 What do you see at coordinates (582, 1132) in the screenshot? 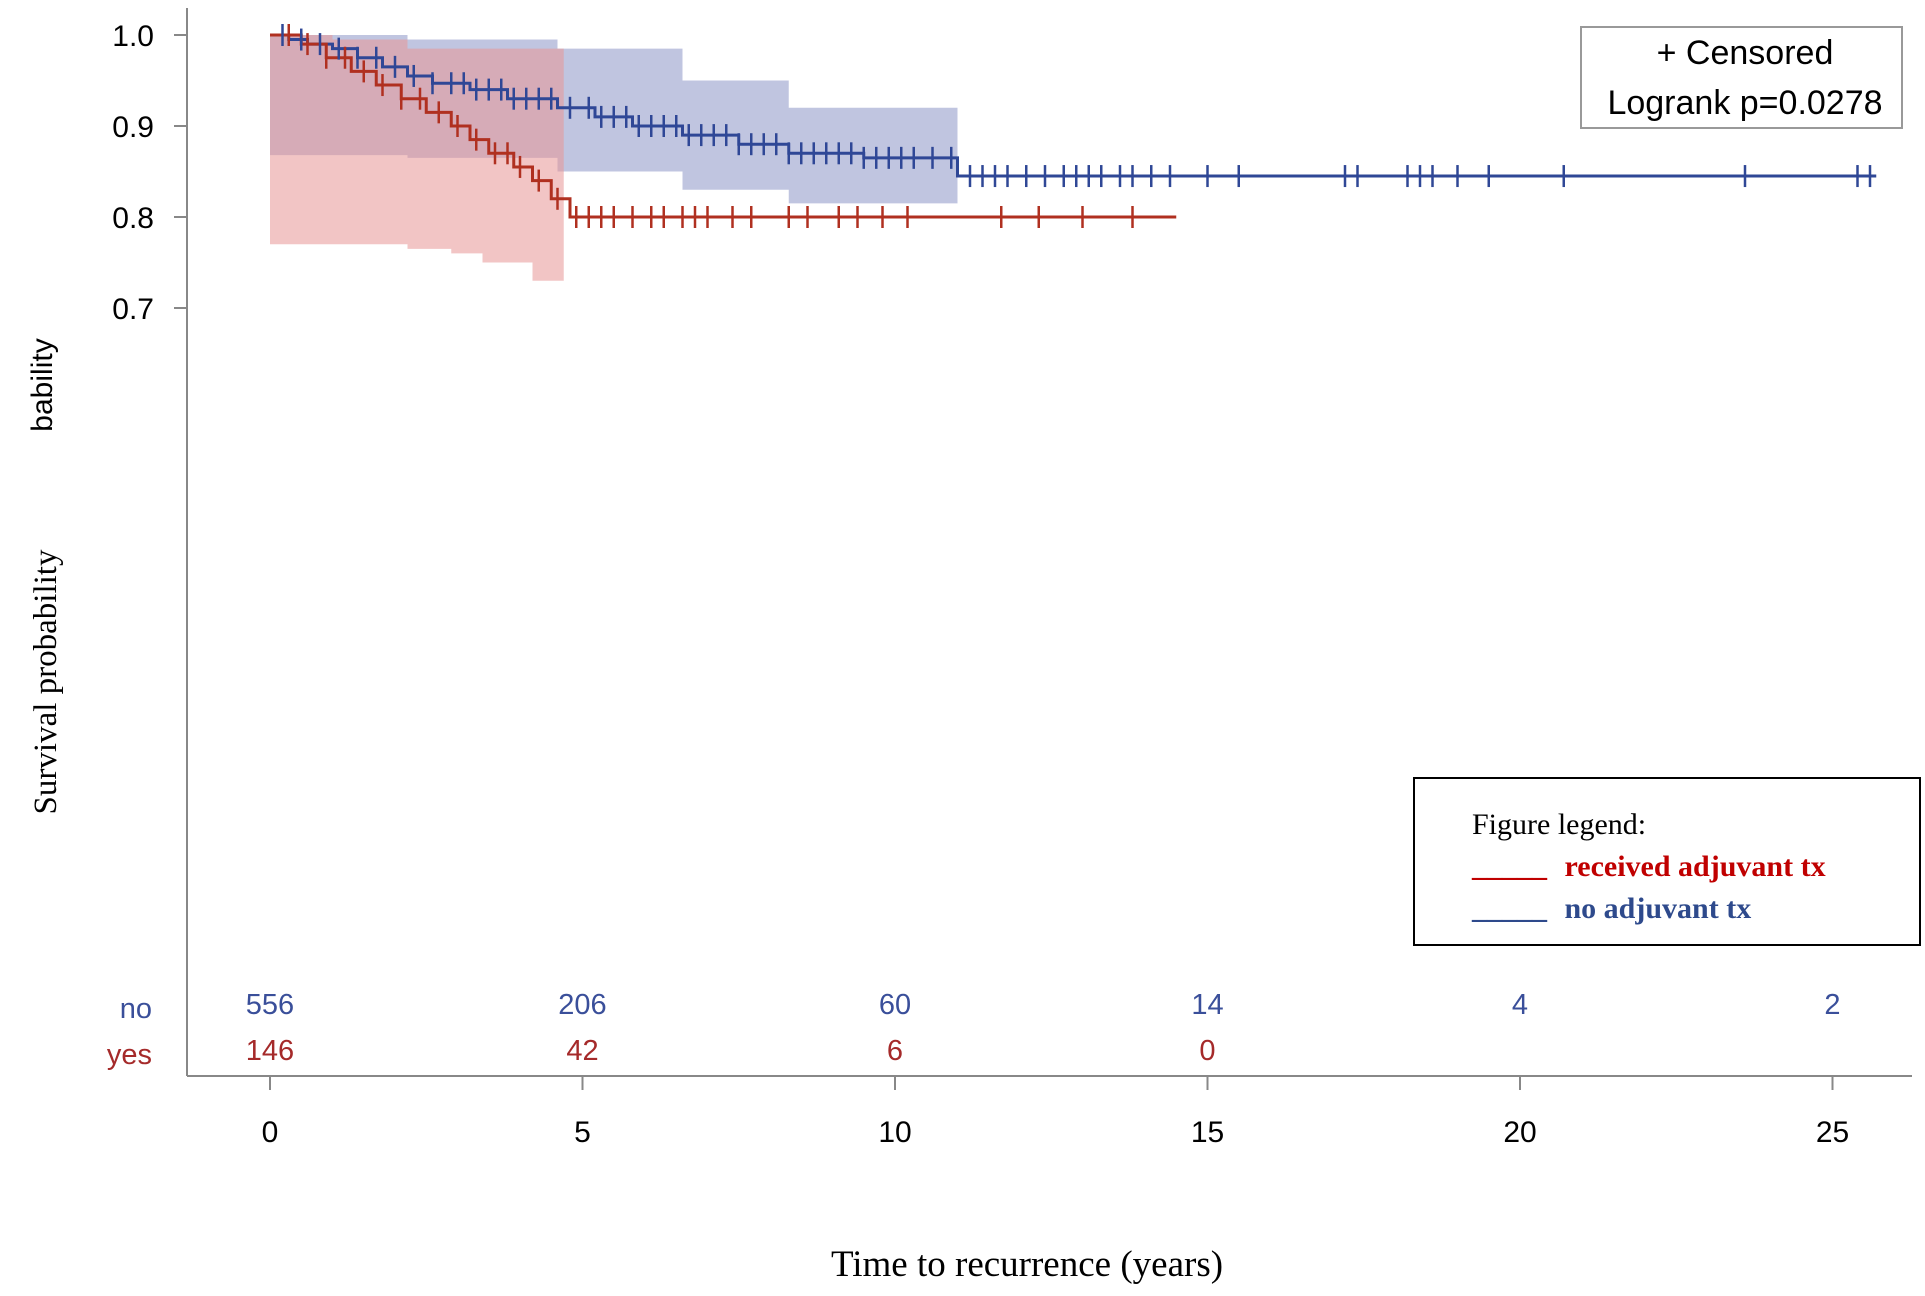
I see `x-tick-label: 5` at bounding box center [582, 1132].